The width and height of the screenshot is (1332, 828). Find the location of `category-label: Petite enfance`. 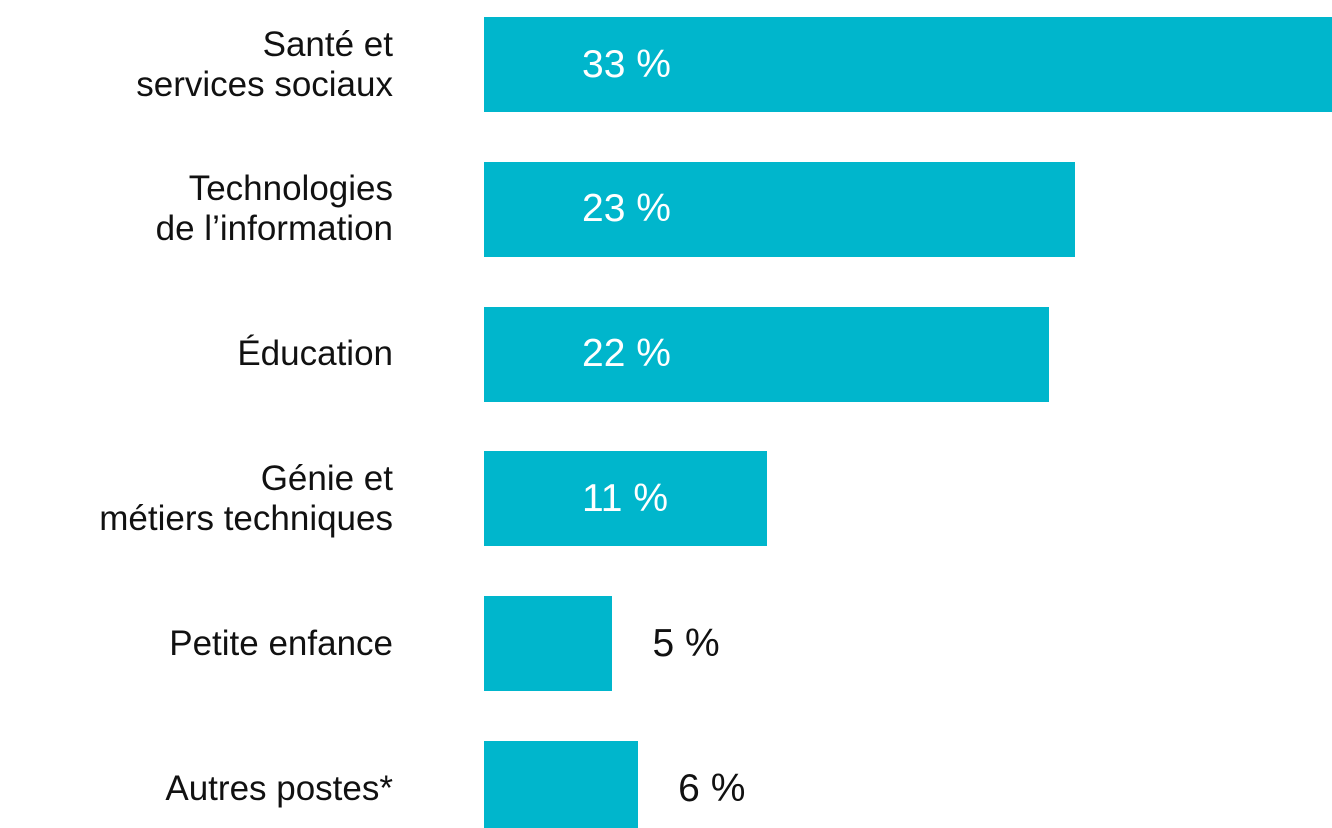

category-label: Petite enfance is located at coordinates (281, 643).